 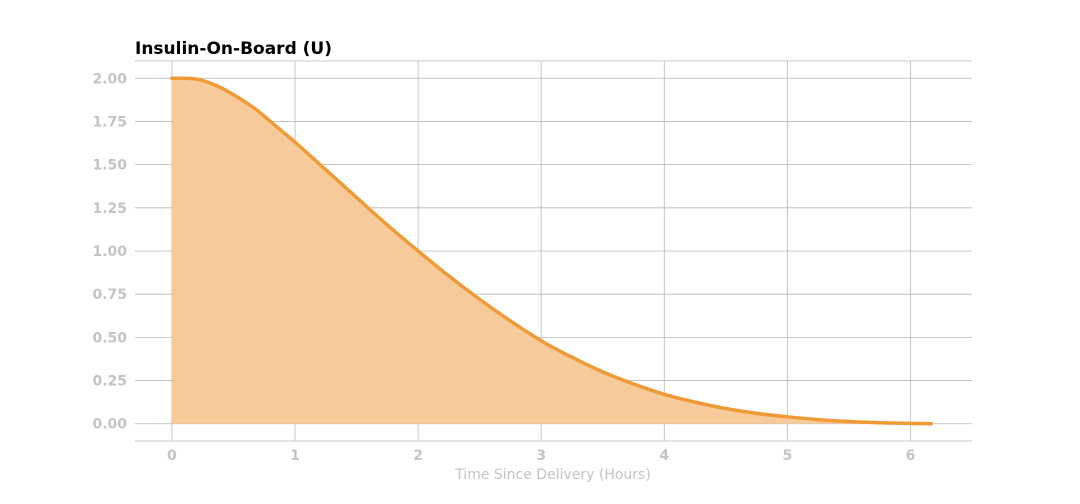 What do you see at coordinates (109, 209) in the screenshot?
I see `y-tick-label: 1.25` at bounding box center [109, 209].